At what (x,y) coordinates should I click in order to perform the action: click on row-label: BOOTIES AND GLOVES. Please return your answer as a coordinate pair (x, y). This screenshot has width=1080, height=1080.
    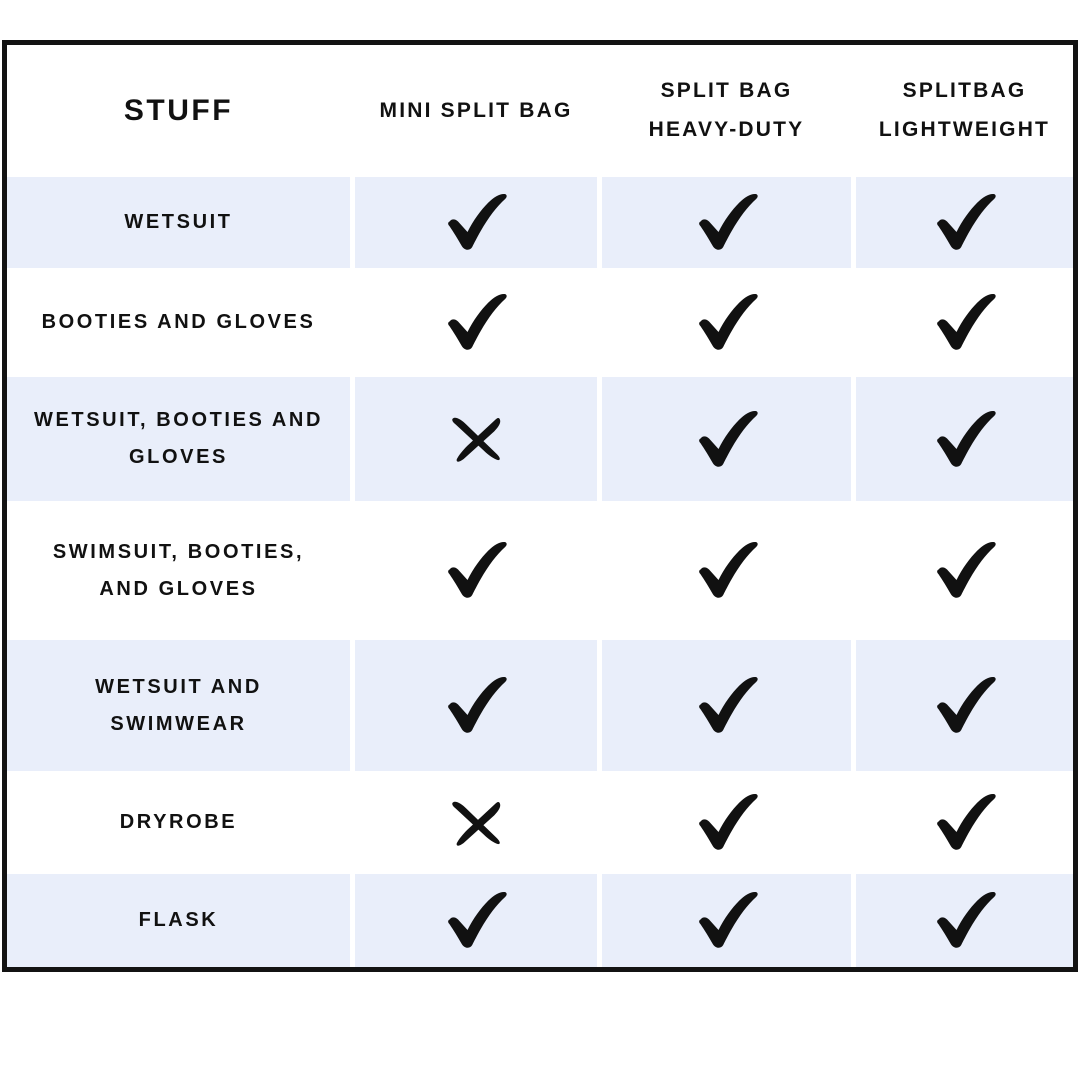
    Looking at the image, I should click on (178, 322).